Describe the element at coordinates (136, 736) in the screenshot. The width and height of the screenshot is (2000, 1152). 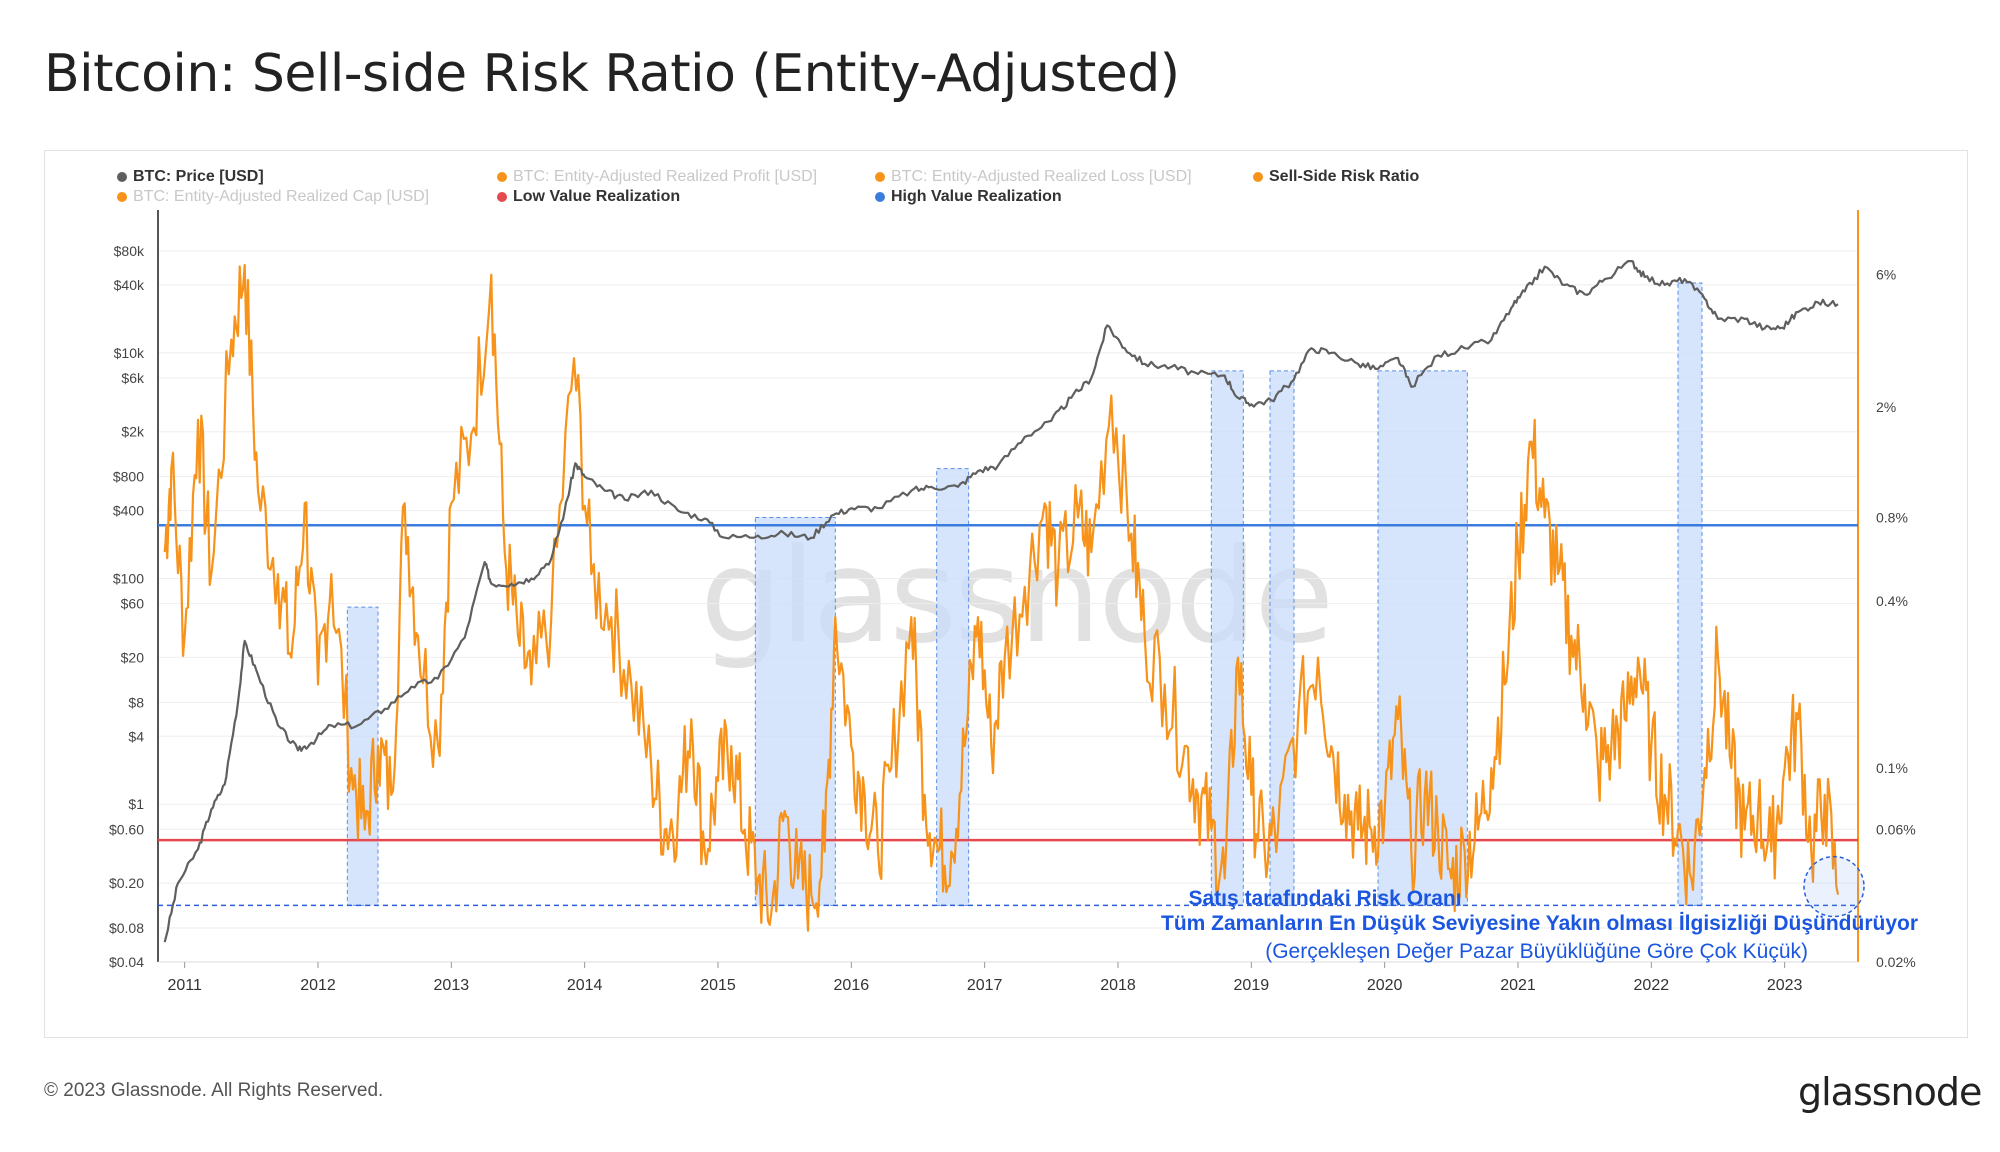
I see `y-left-tick-label: $4` at that location.